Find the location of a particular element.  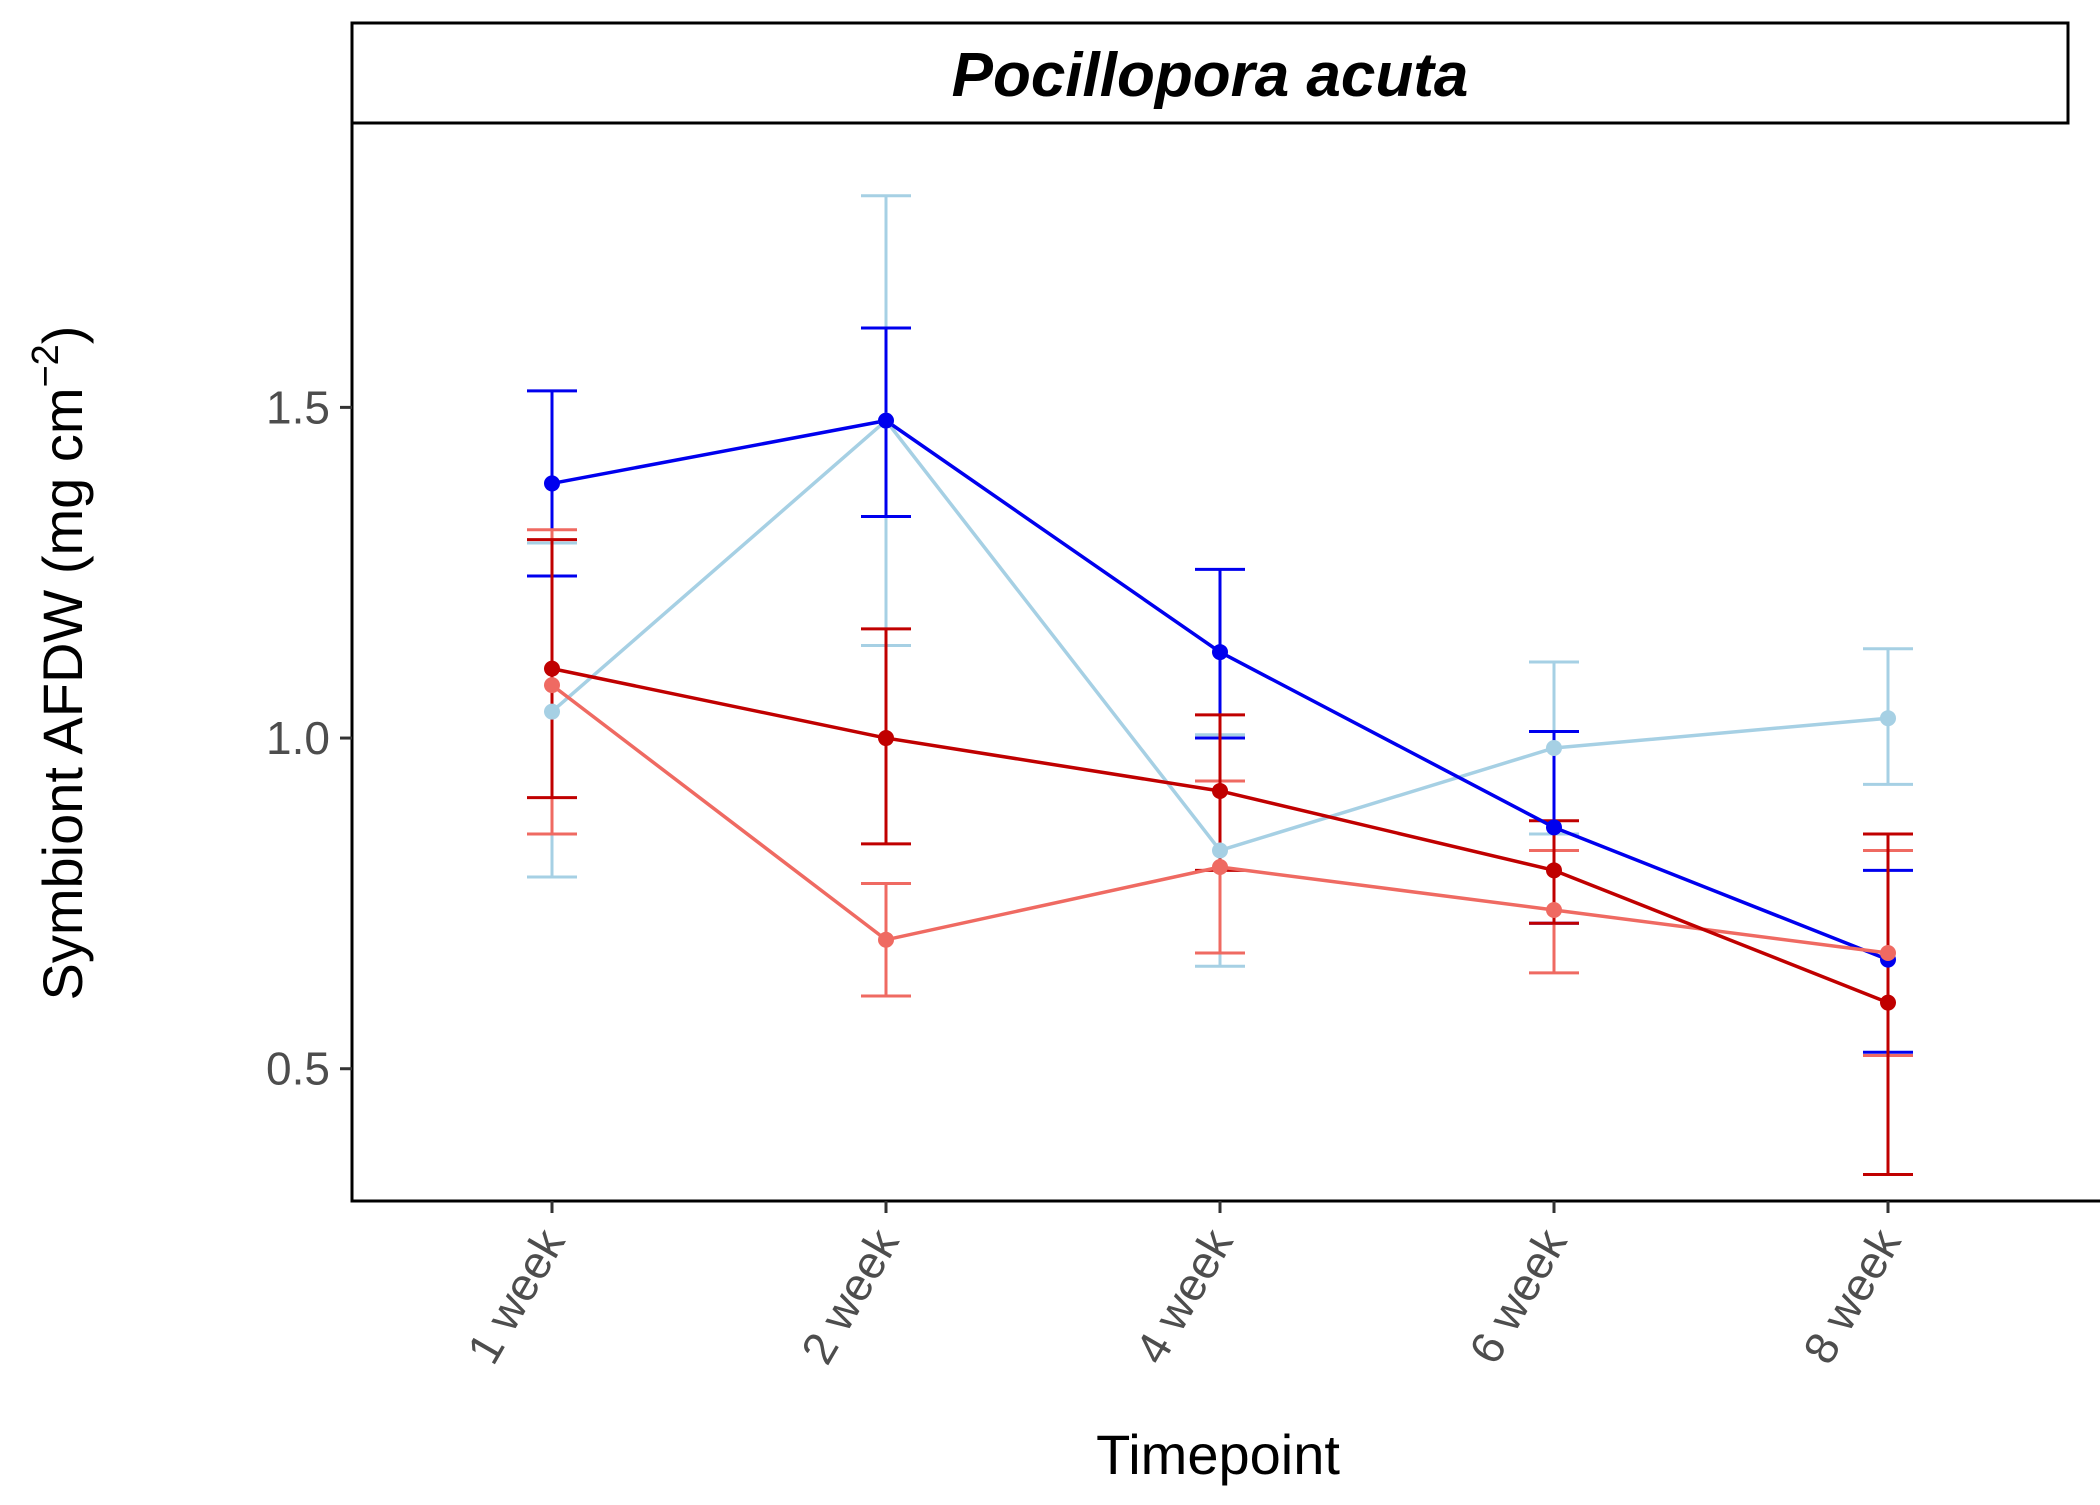

x-tick-label: 2 week is located at coordinates (850, 1295).